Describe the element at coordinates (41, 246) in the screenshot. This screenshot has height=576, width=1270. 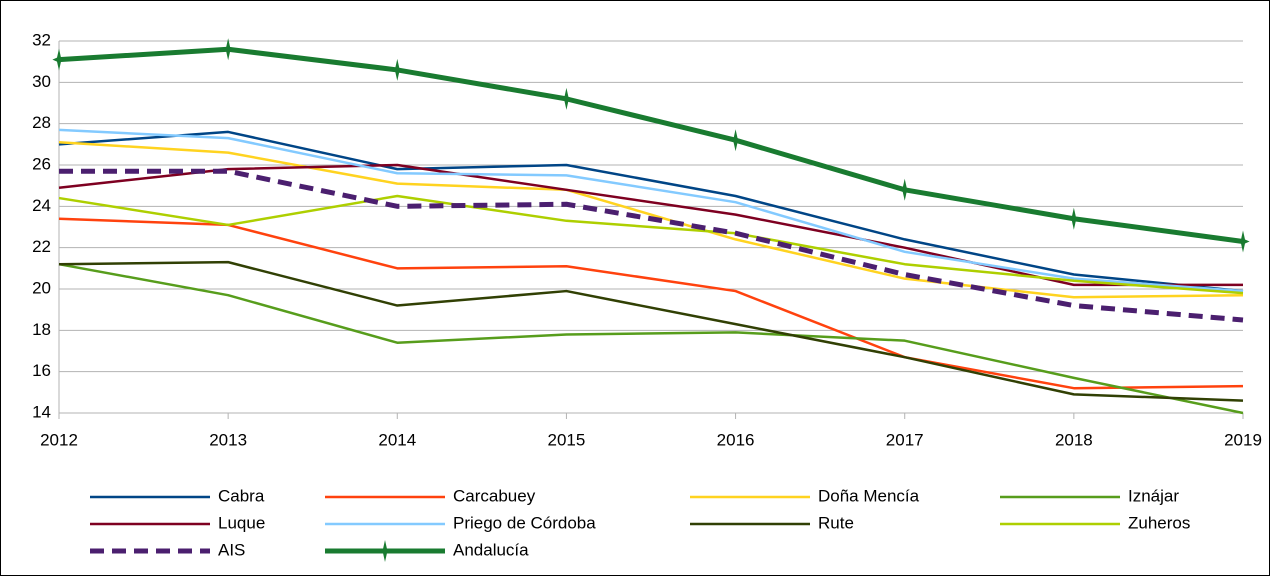
I see `y-tick-label: 22` at that location.